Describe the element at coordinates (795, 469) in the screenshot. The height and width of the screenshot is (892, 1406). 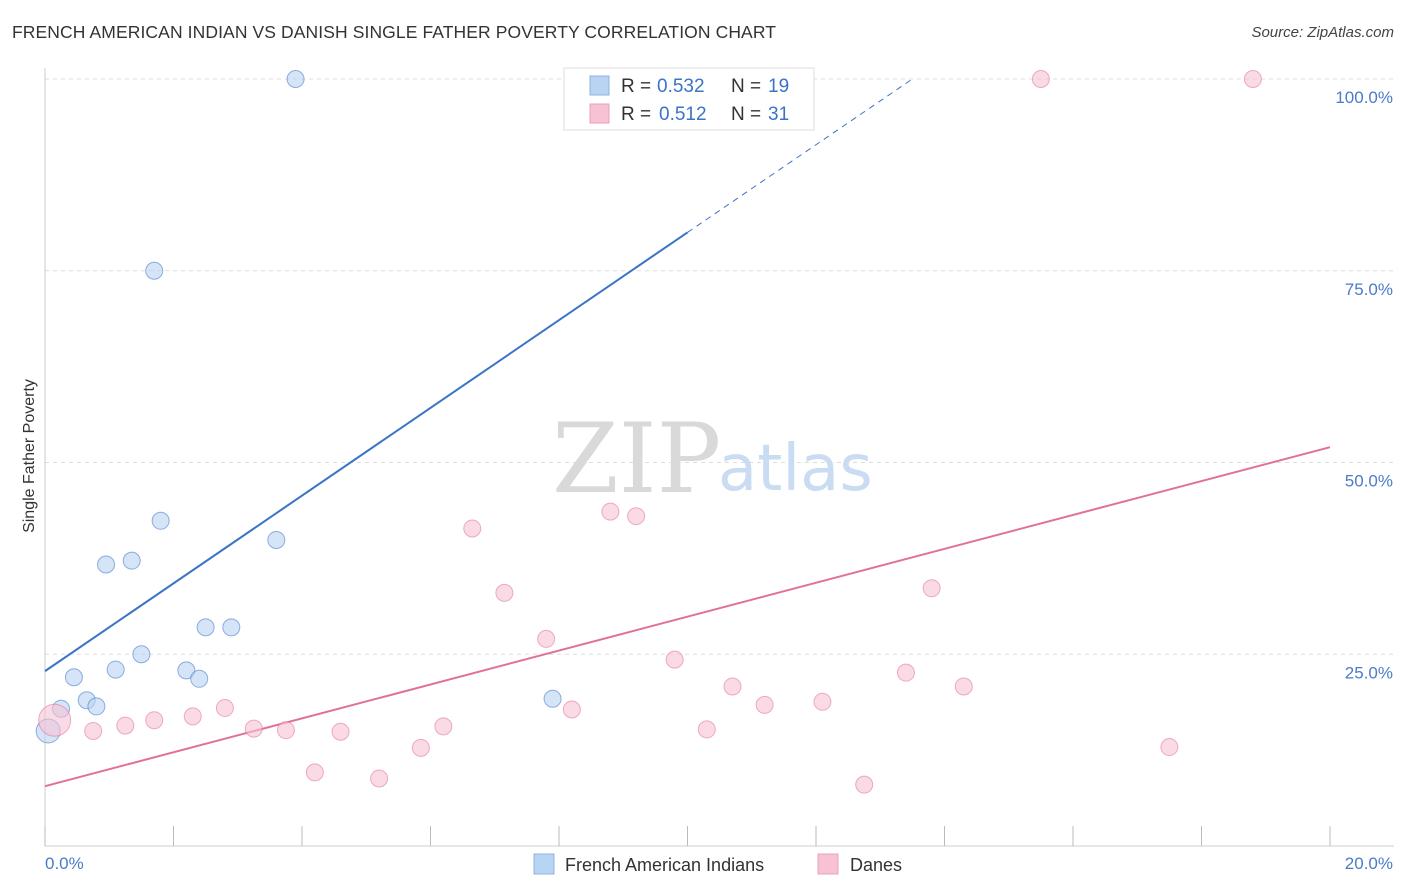
I see `watermark-atlas: atlas` at that location.